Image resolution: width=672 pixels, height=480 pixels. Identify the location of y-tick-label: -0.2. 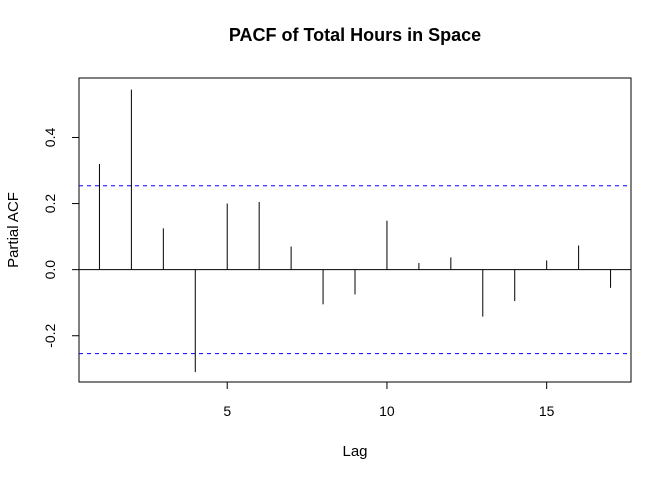
(50, 335).